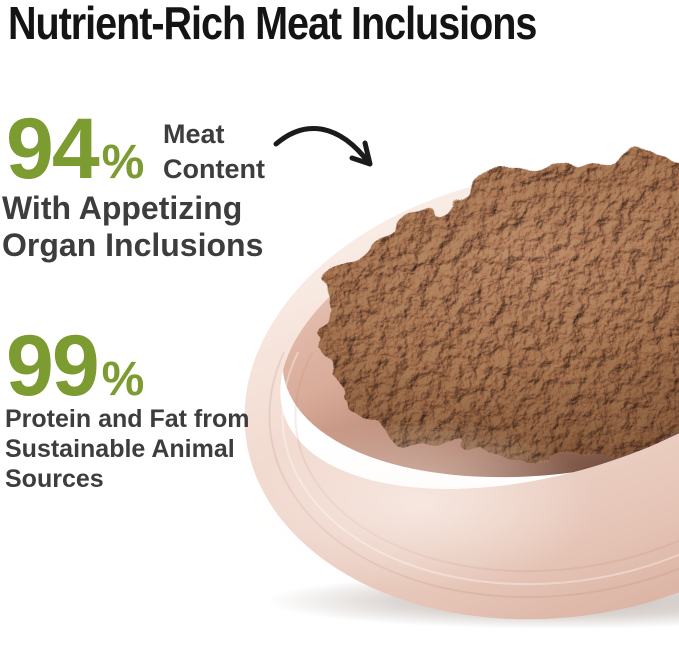 The image size is (679, 646). What do you see at coordinates (53, 366) in the screenshot?
I see `stat-protein-value: 99` at bounding box center [53, 366].